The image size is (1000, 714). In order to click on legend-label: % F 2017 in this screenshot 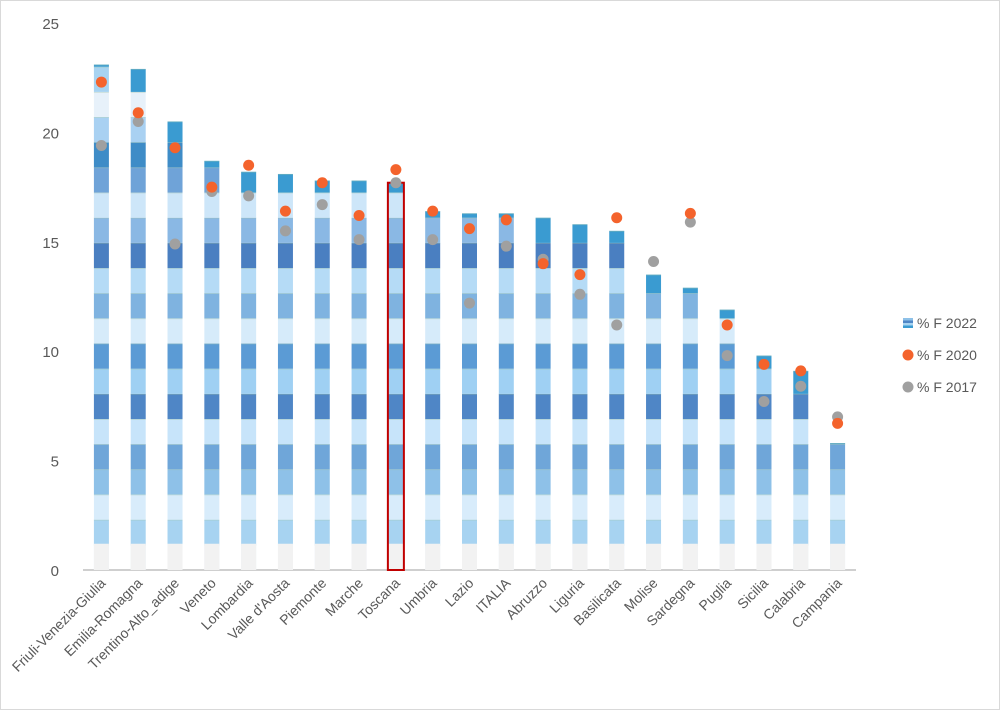, I will do `click(947, 387)`.